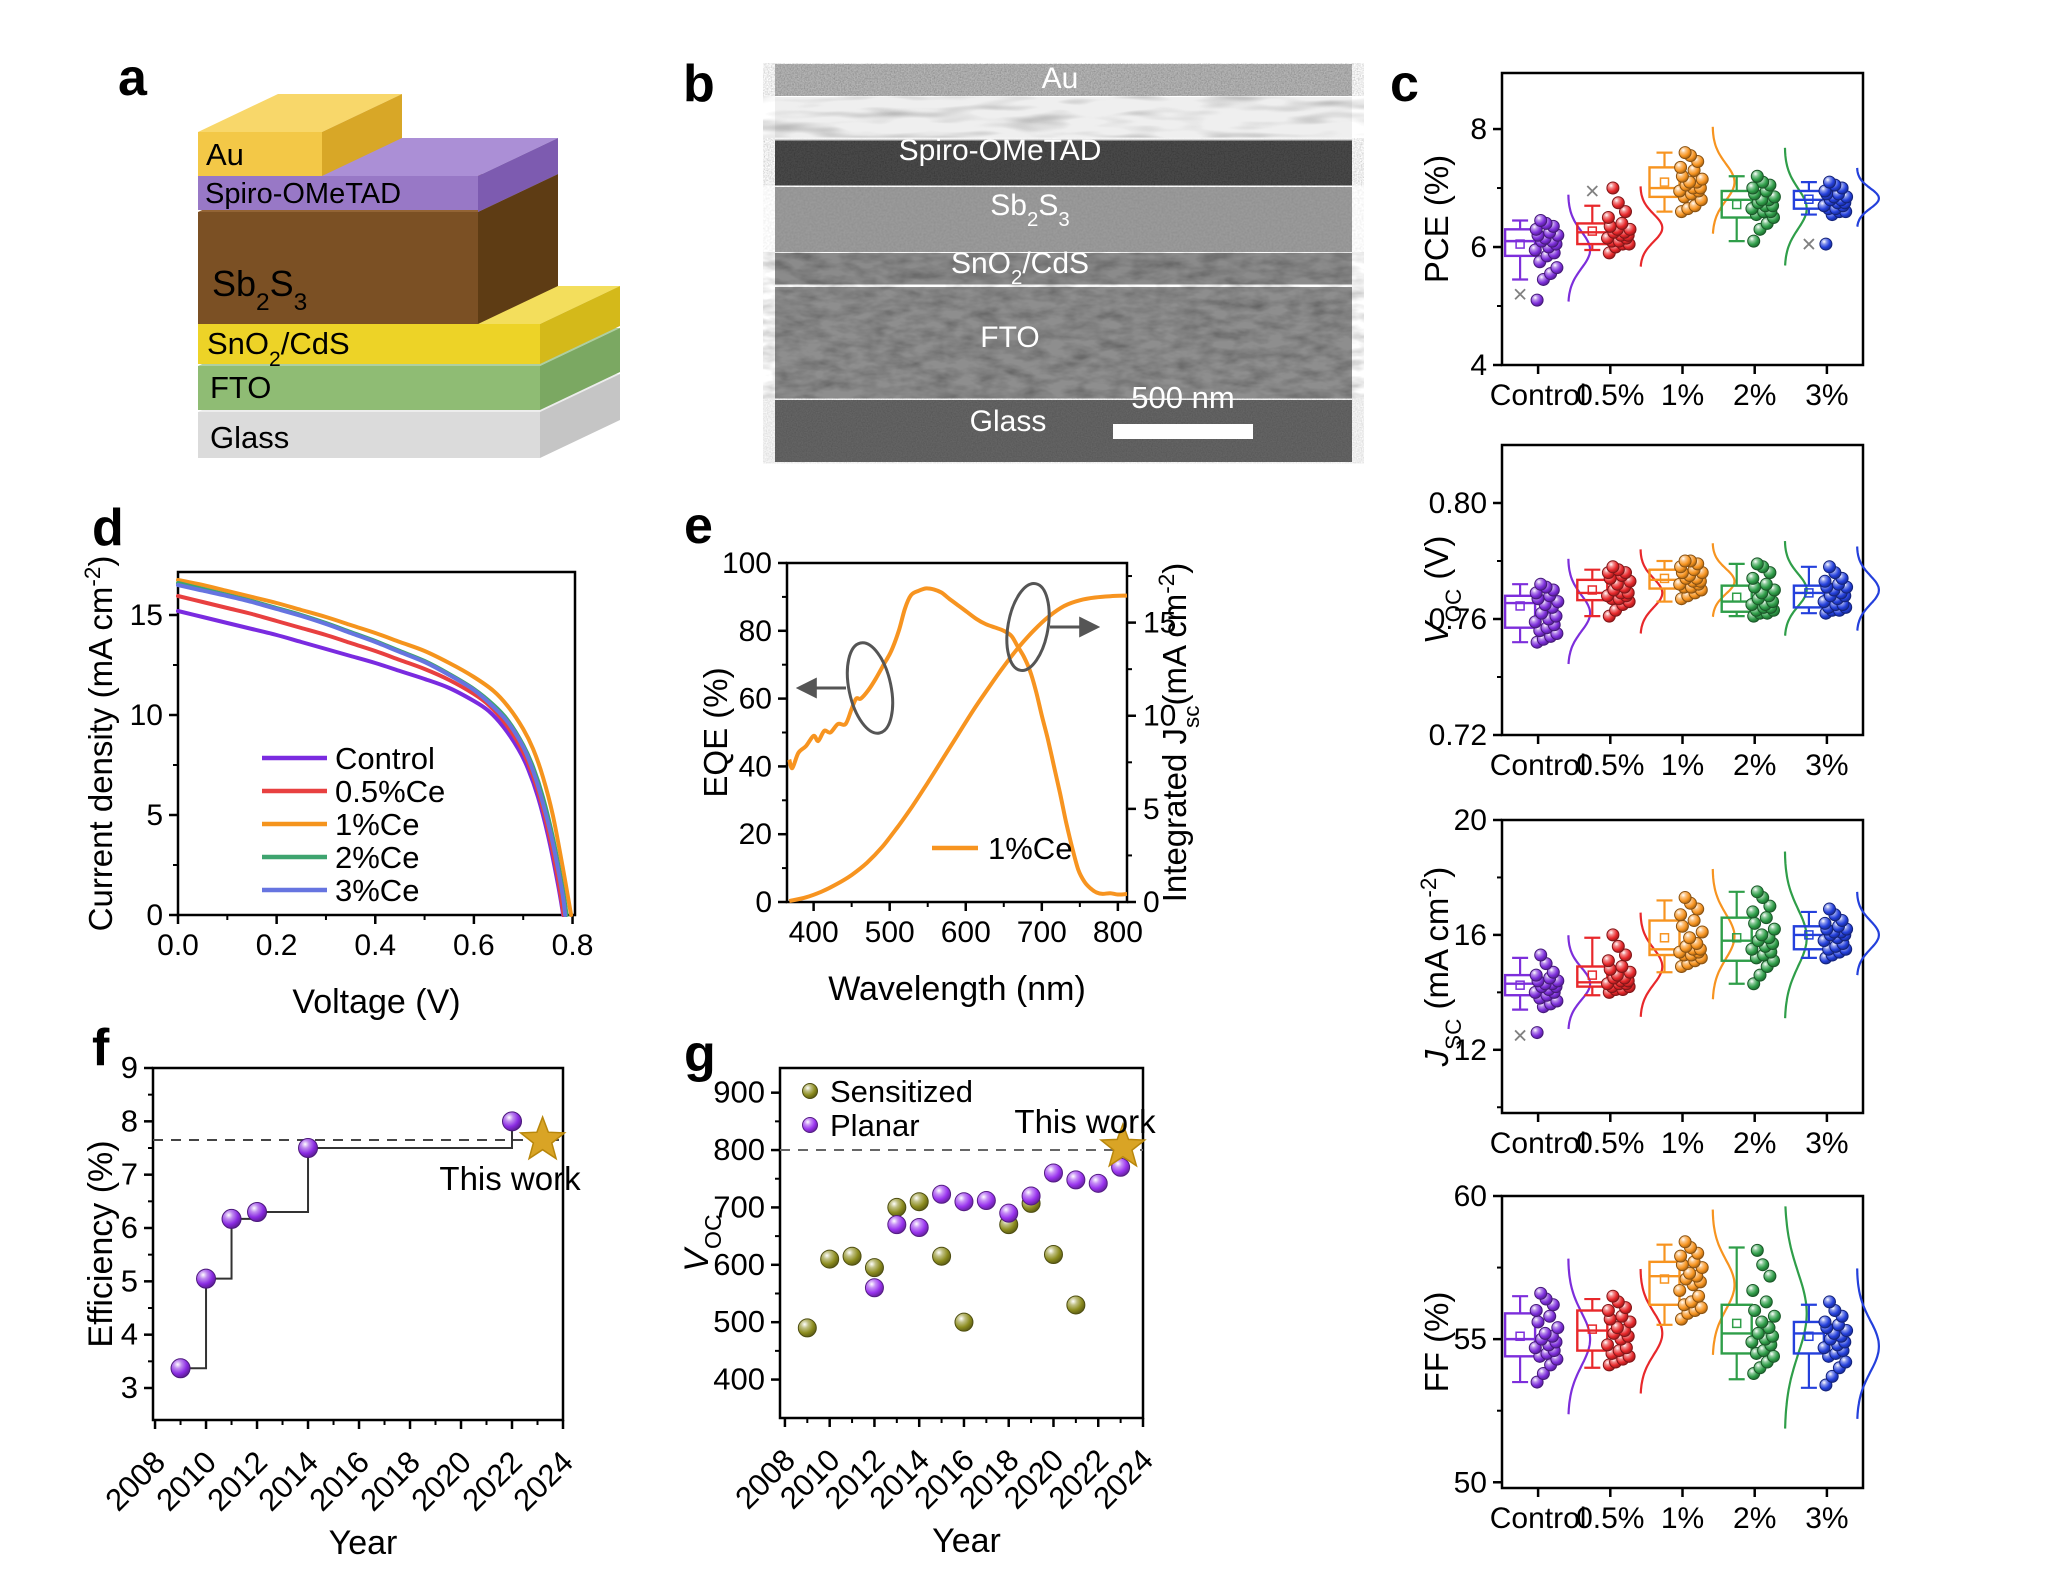 The image size is (2048, 1575). Describe the element at coordinates (1436, 1342) in the screenshot. I see `y-axis-title: FF (%)` at that location.